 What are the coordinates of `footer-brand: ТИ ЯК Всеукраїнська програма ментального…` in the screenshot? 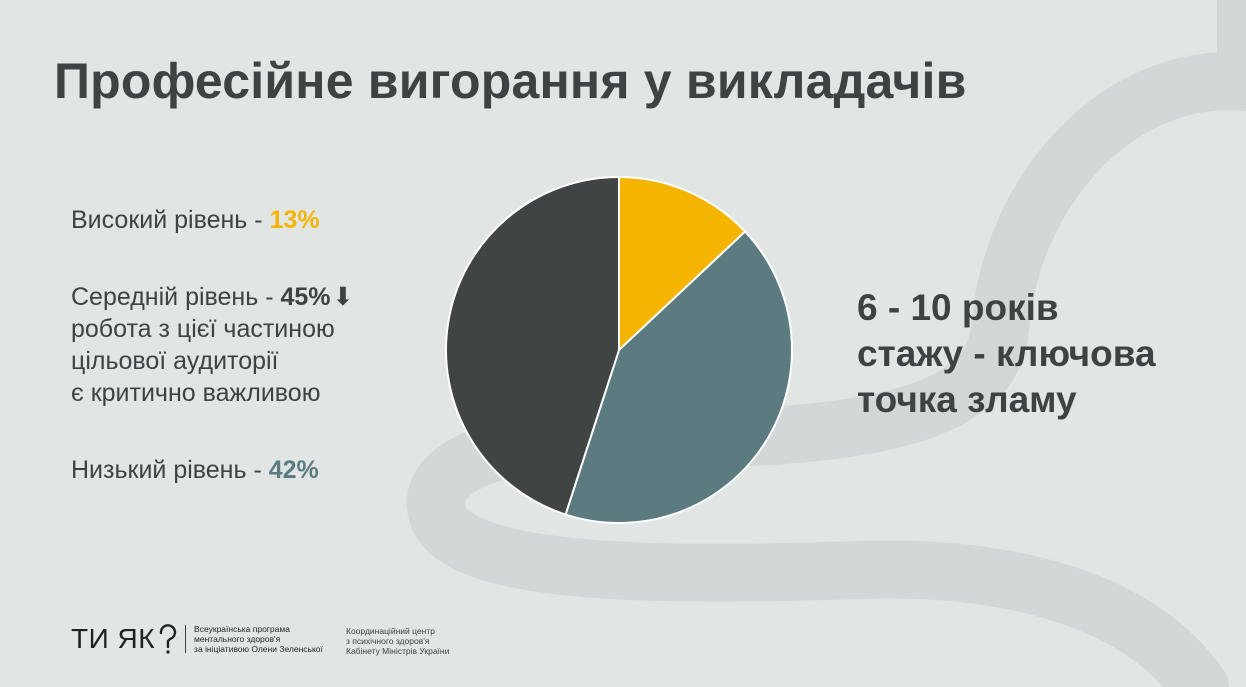 It's located at (197, 639).